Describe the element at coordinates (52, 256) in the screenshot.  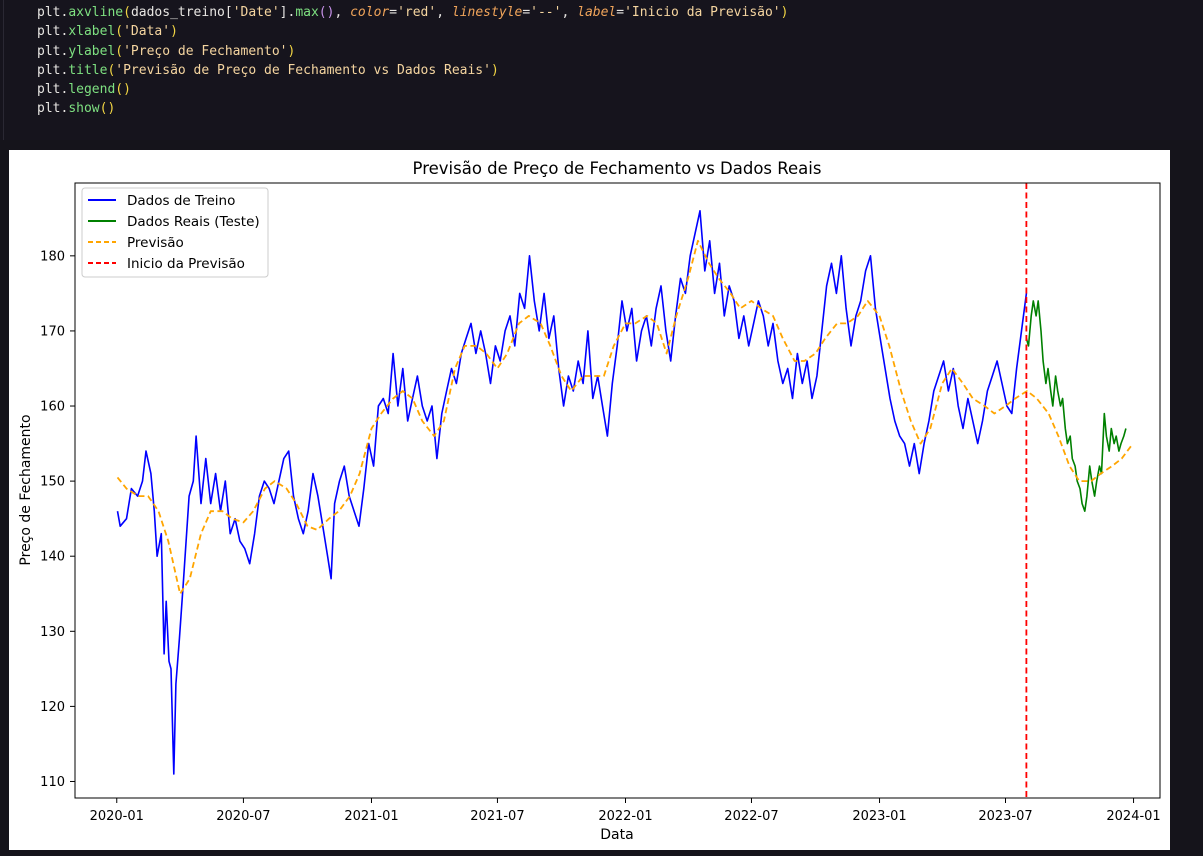
I see `y-tick-label: 180` at that location.